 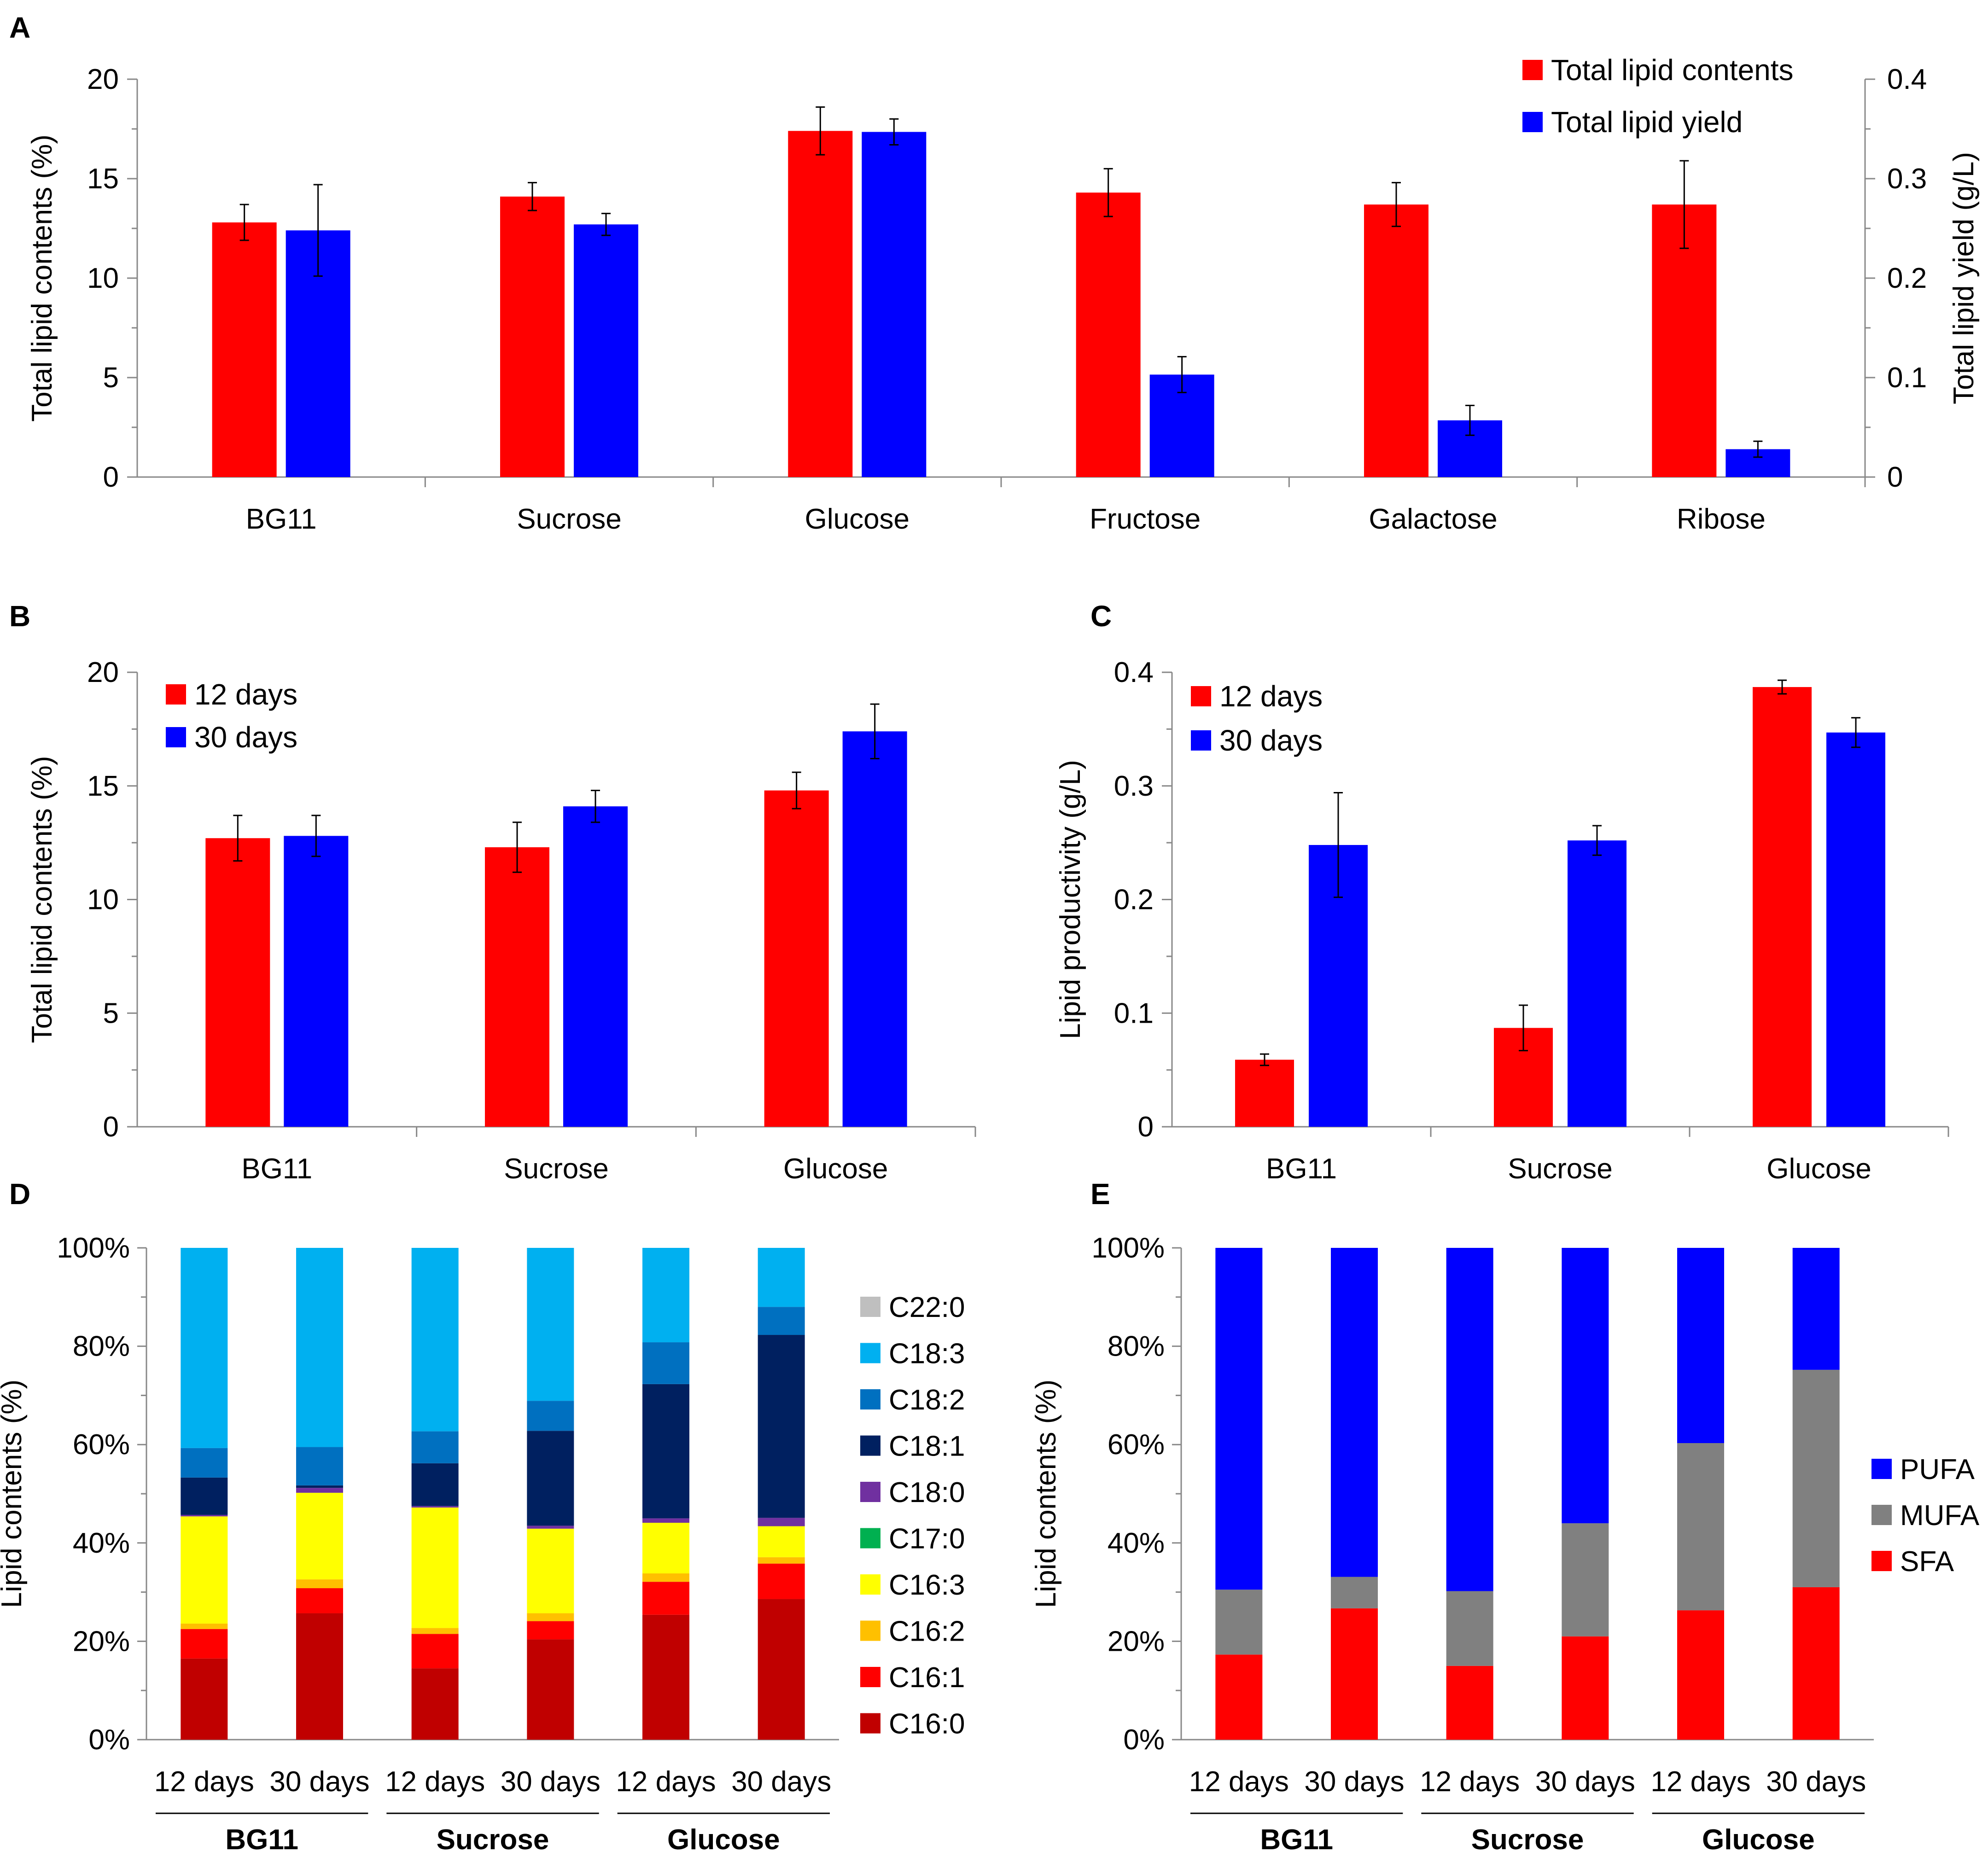 I want to click on legend-label: Total lipid contents, so click(x=1672, y=70).